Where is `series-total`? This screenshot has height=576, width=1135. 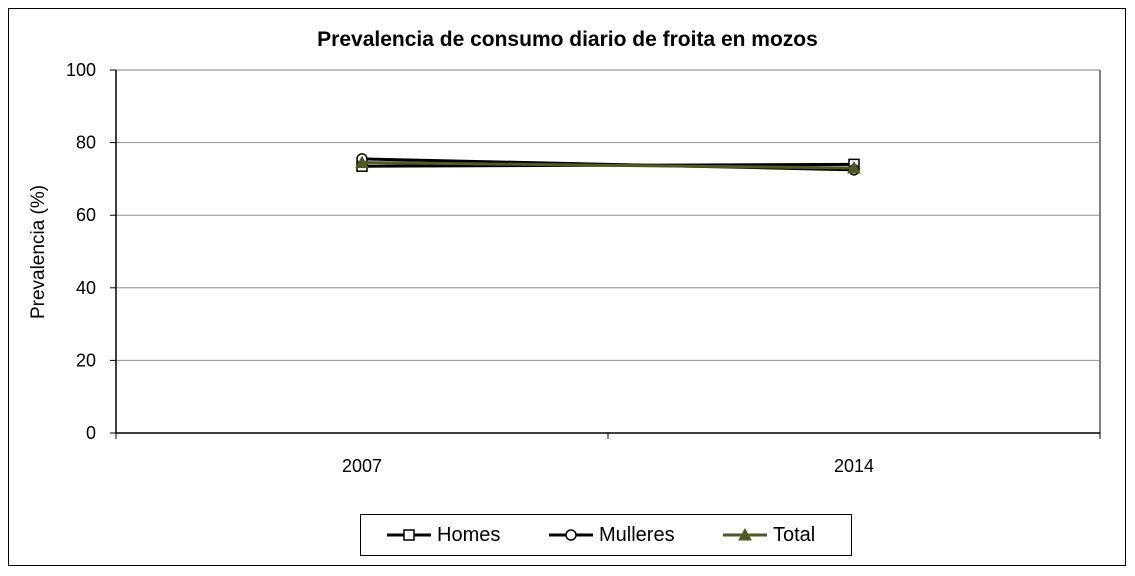
series-total is located at coordinates (608, 164).